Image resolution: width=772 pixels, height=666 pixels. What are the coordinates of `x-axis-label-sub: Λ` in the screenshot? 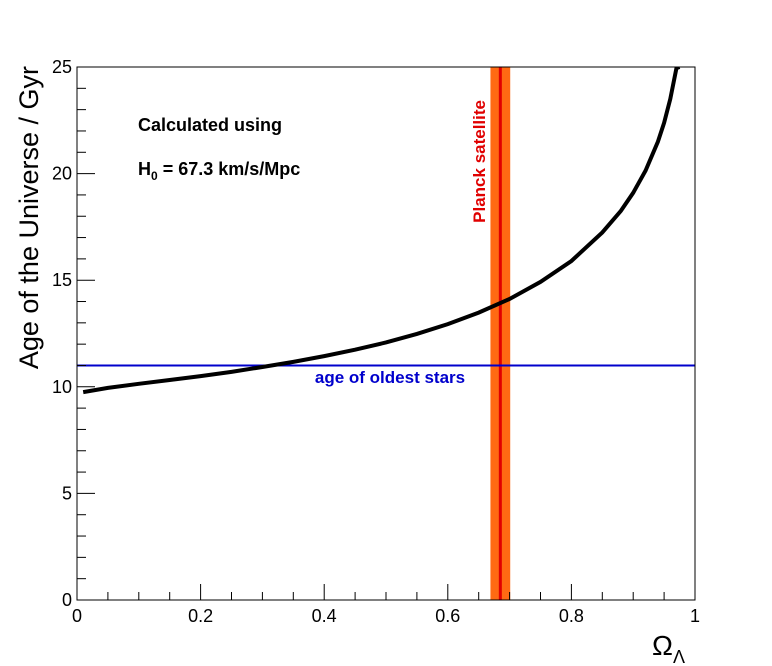 It's located at (679, 656).